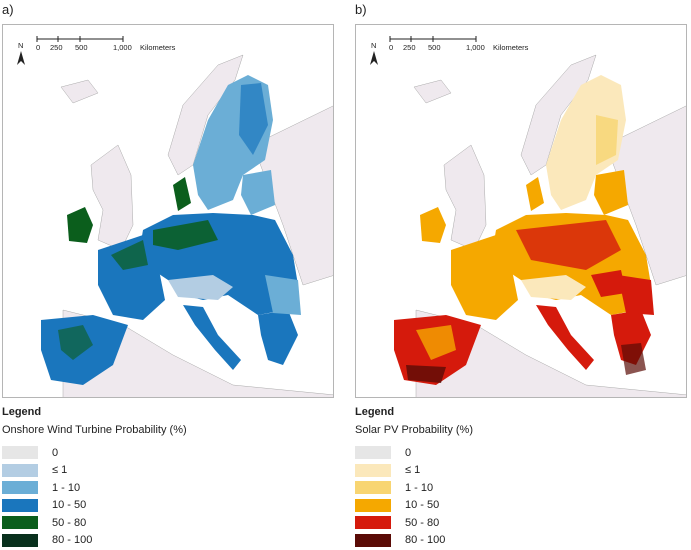 The width and height of the screenshot is (691, 550). What do you see at coordinates (361, 9) in the screenshot?
I see `panel-b-label: b)` at bounding box center [361, 9].